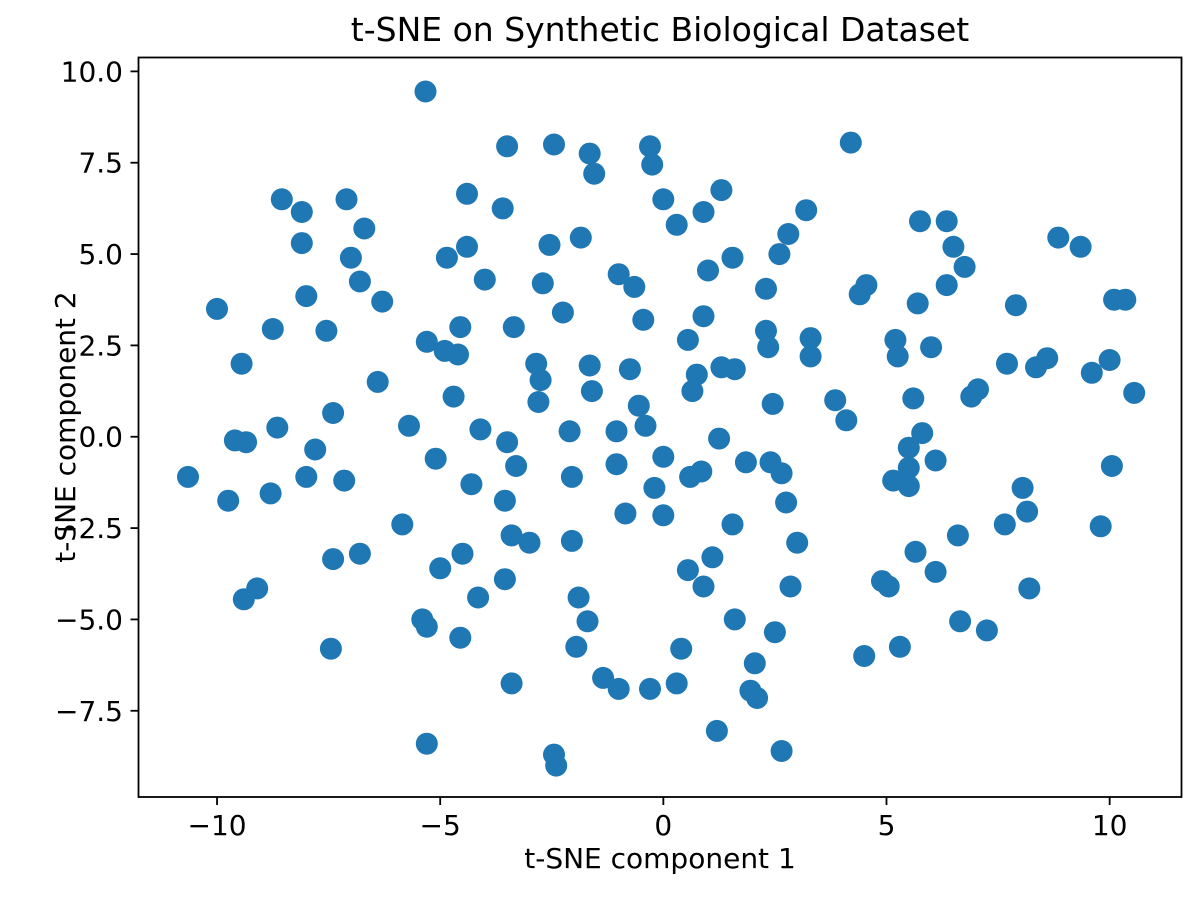 This screenshot has height=898, width=1200. I want to click on y-tick-label: −5.0, so click(89, 619).